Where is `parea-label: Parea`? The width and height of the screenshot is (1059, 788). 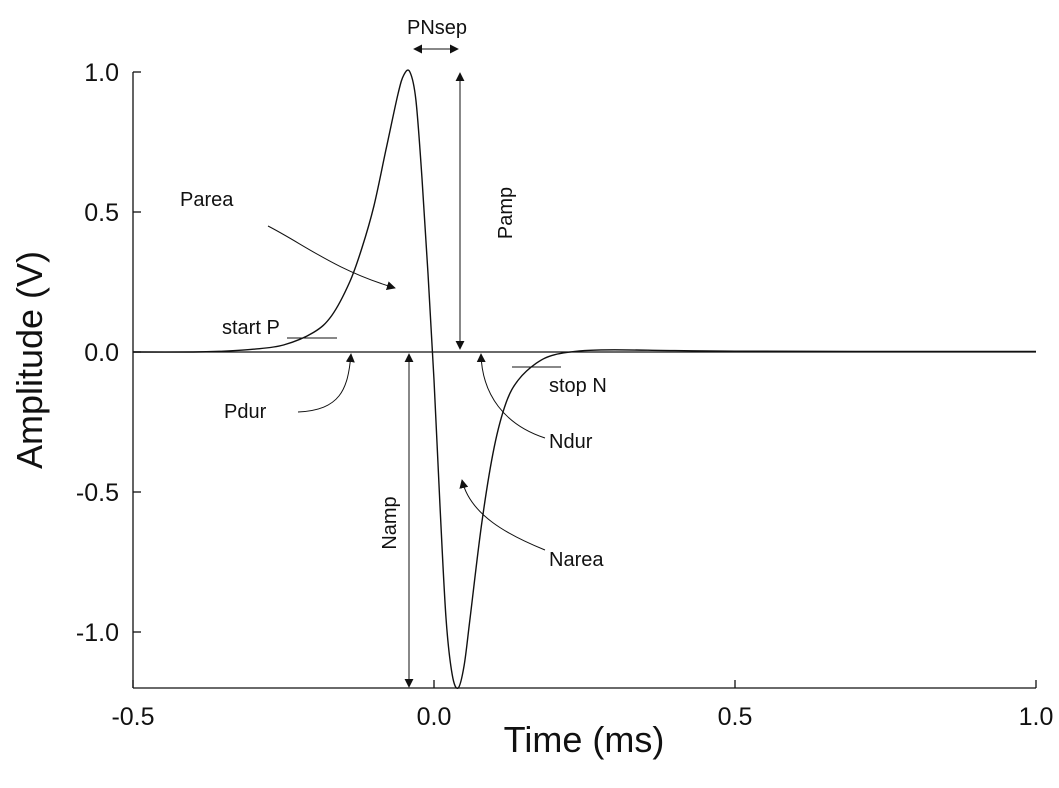 parea-label: Parea is located at coordinates (207, 200).